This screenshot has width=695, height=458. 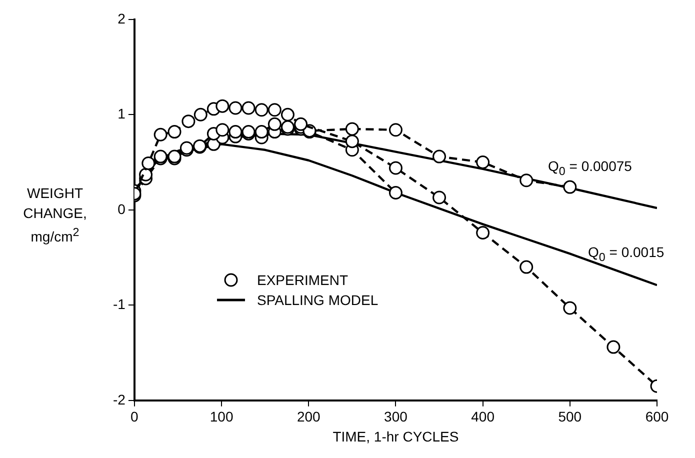 I want to click on x-tick-label: 400, so click(x=483, y=416).